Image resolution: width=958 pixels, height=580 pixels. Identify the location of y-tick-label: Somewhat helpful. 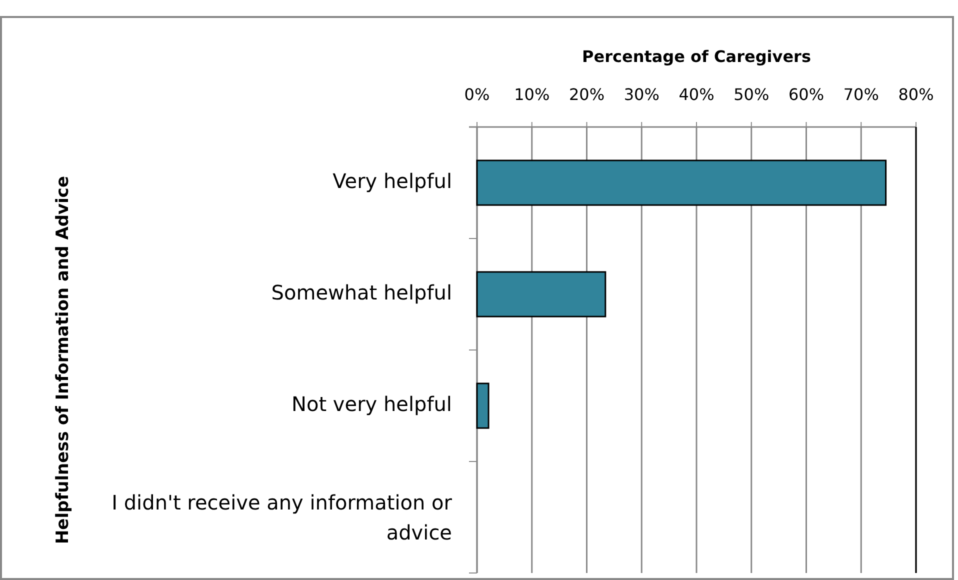
(361, 292).